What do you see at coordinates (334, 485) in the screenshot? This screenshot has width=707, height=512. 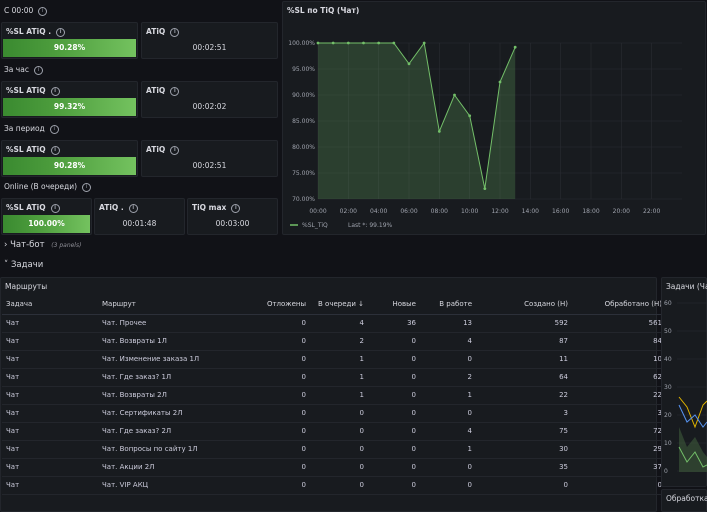 I see `table-row: Чат Чат. VIP АКЦ 0 0 0 0 0 0` at bounding box center [334, 485].